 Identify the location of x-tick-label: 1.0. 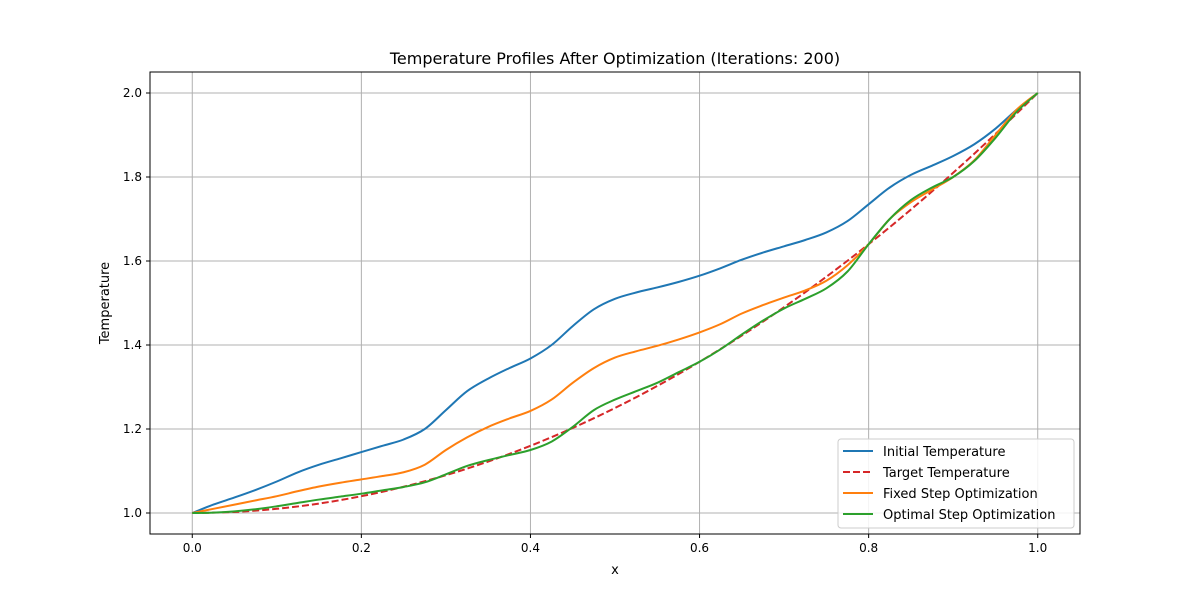
(1037, 548).